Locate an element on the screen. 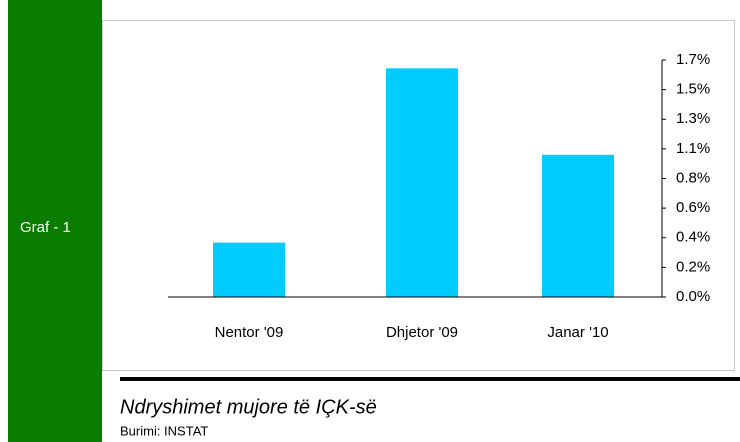  y-tick-label: 0.2% is located at coordinates (693, 266).